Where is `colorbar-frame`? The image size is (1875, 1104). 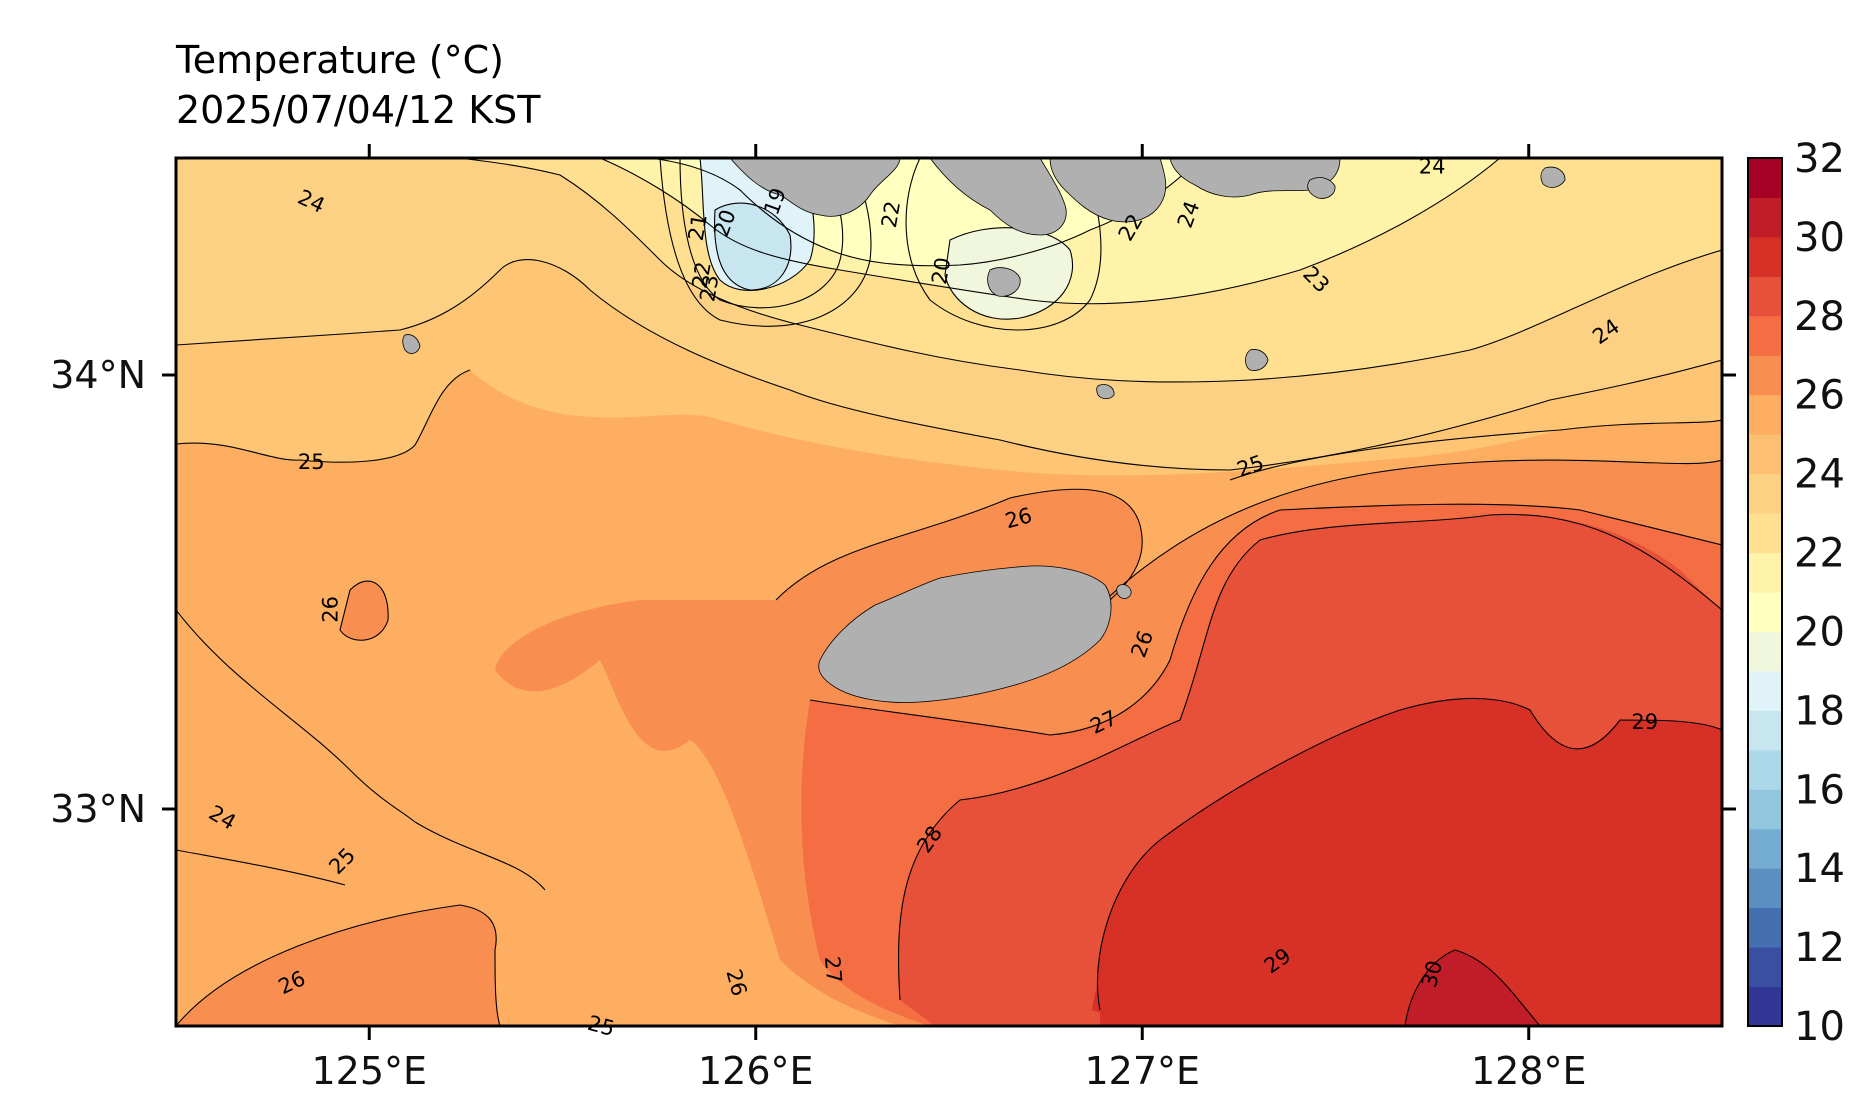 colorbar-frame is located at coordinates (1765, 592).